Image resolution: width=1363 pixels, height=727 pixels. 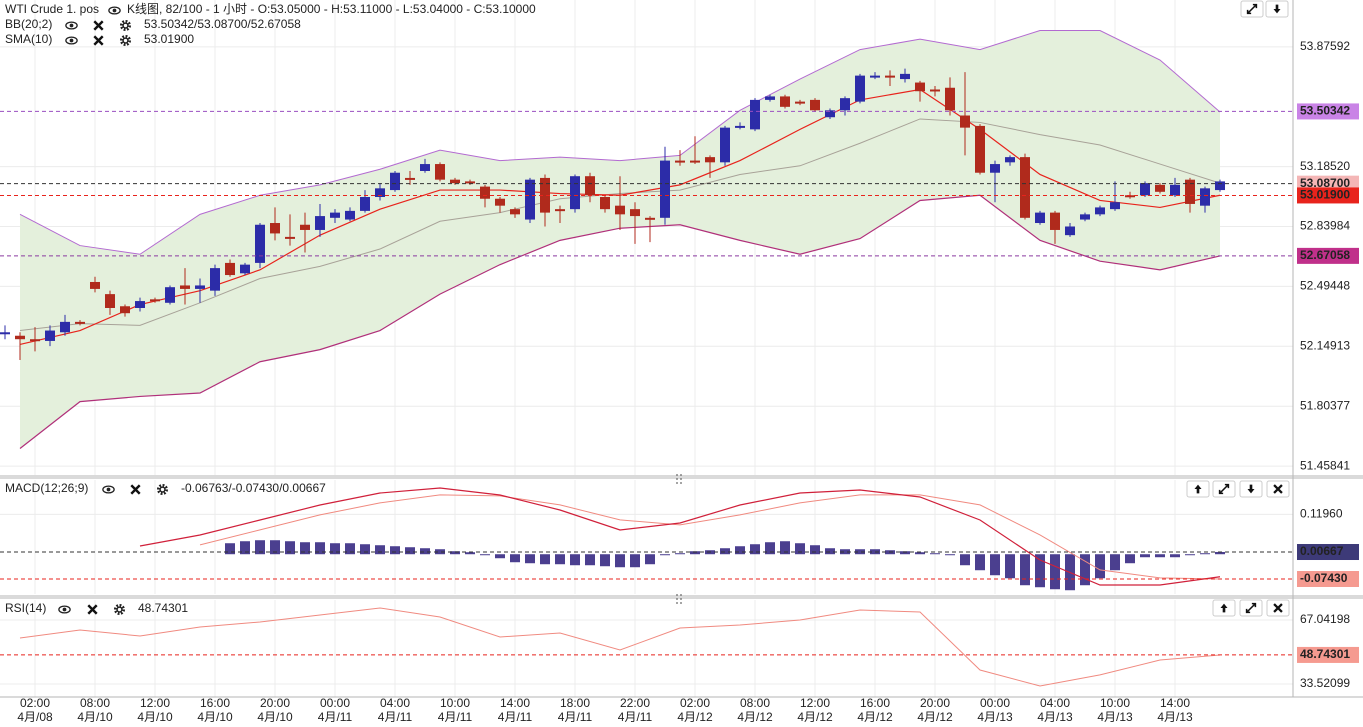 What do you see at coordinates (1325, 226) in the screenshot?
I see `y-tick-label: 52.83984` at bounding box center [1325, 226].